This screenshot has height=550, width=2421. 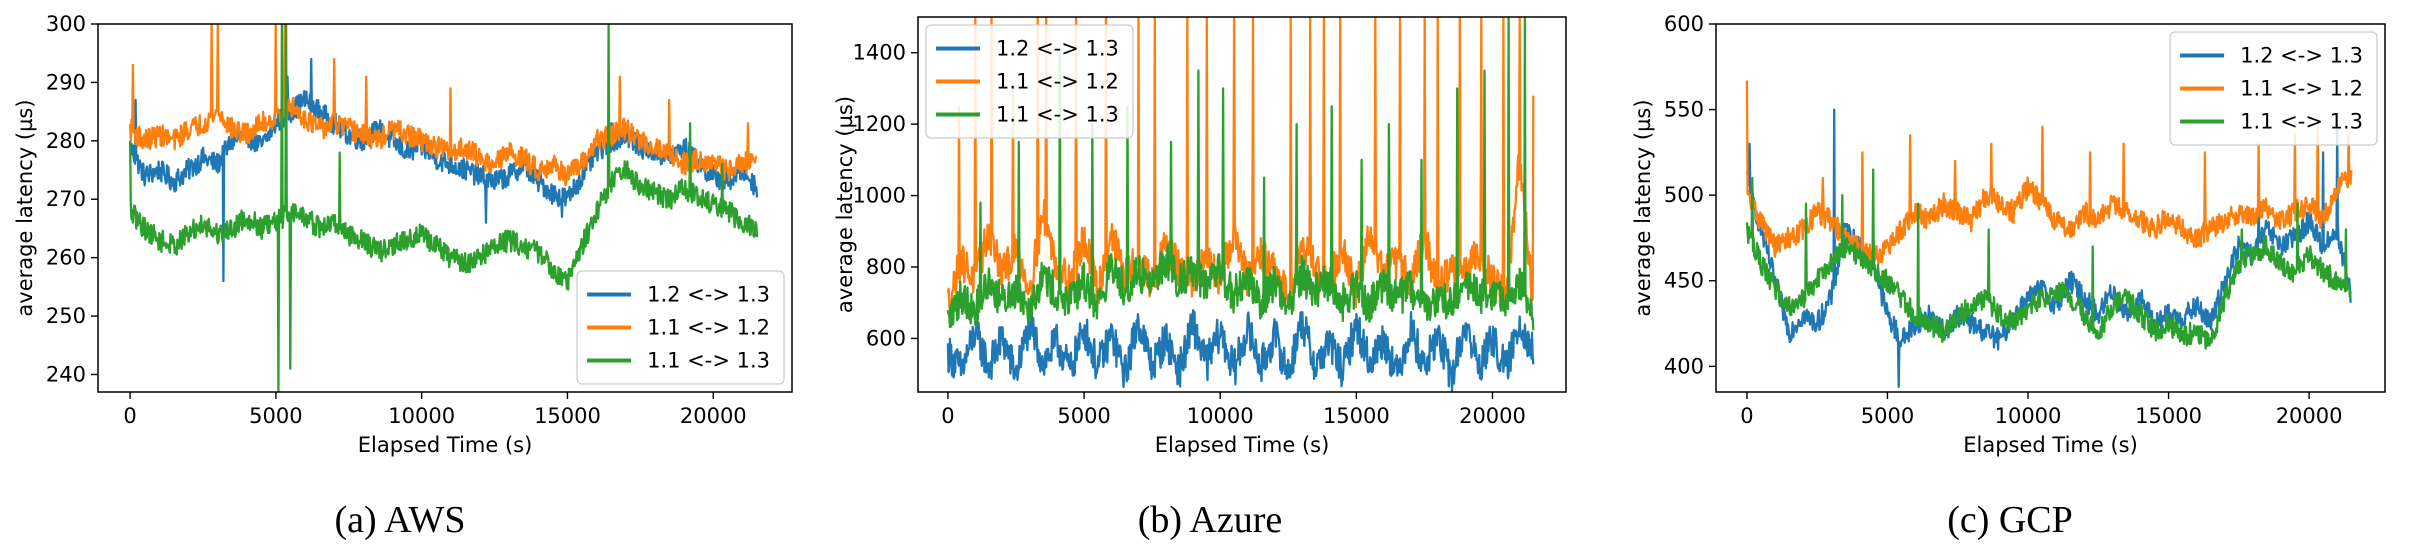 I want to click on y-tick-label: 1400, so click(x=879, y=53).